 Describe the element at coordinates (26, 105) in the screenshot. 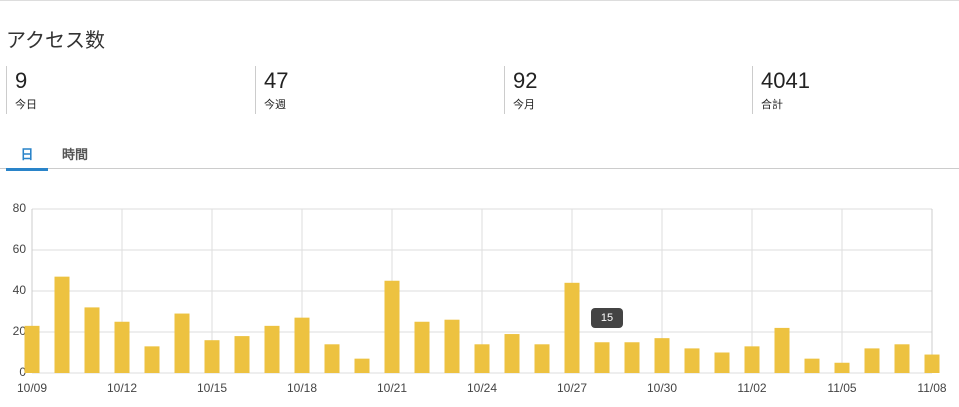

I see `stat-label: 今日` at that location.